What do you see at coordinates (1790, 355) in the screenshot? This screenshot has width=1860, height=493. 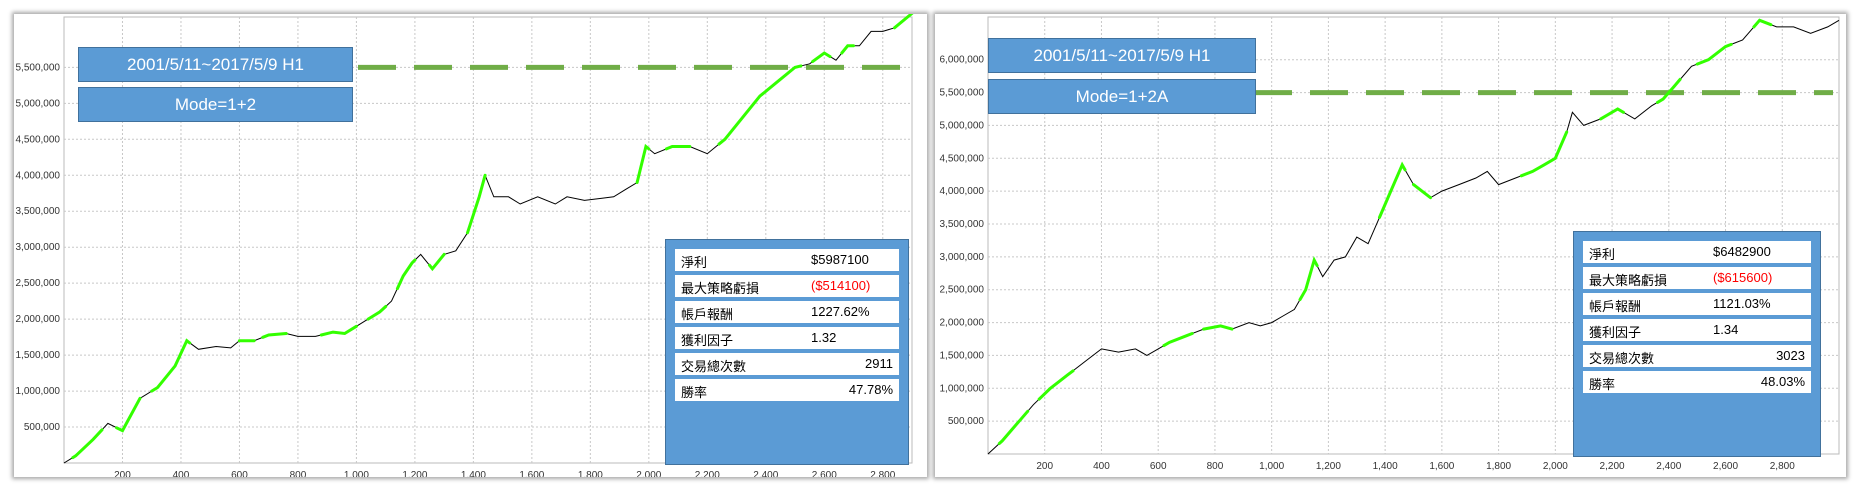 I see `stat-value: 3023` at bounding box center [1790, 355].